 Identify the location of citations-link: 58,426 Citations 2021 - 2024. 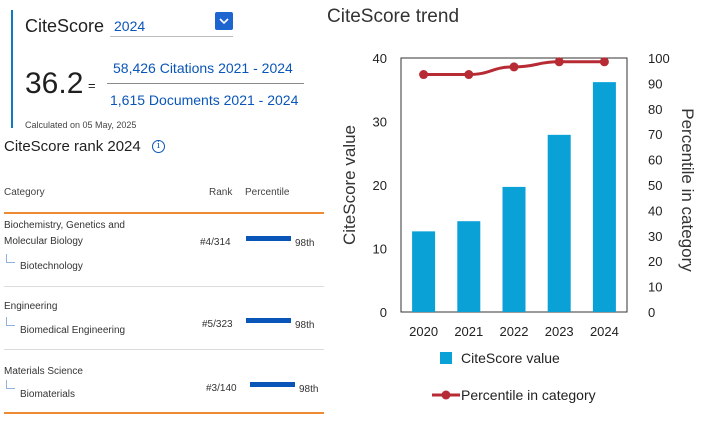
(203, 68).